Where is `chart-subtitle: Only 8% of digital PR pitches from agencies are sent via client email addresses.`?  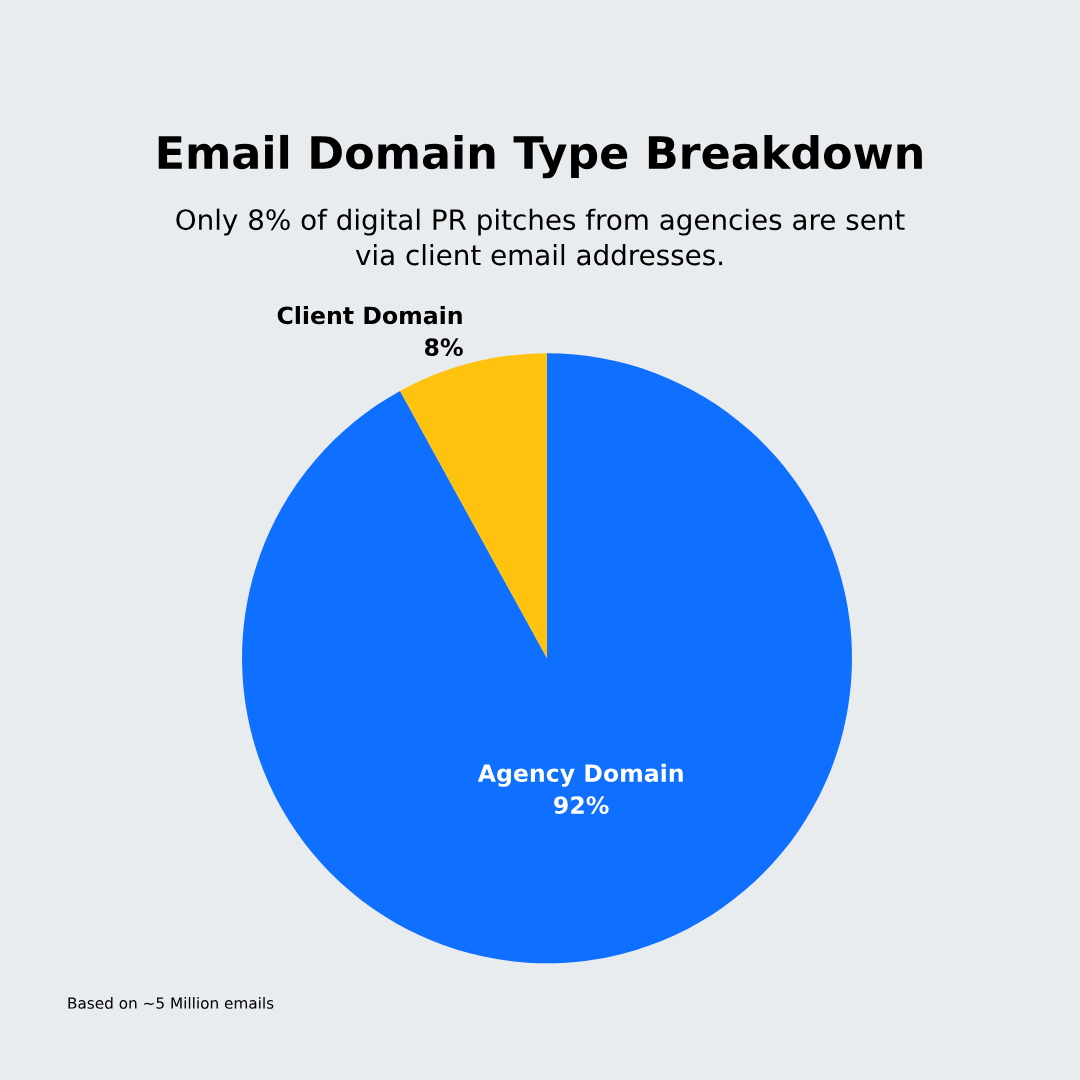 chart-subtitle: Only 8% of digital PR pitches from agencies are sent via client email addresses. is located at coordinates (540, 237).